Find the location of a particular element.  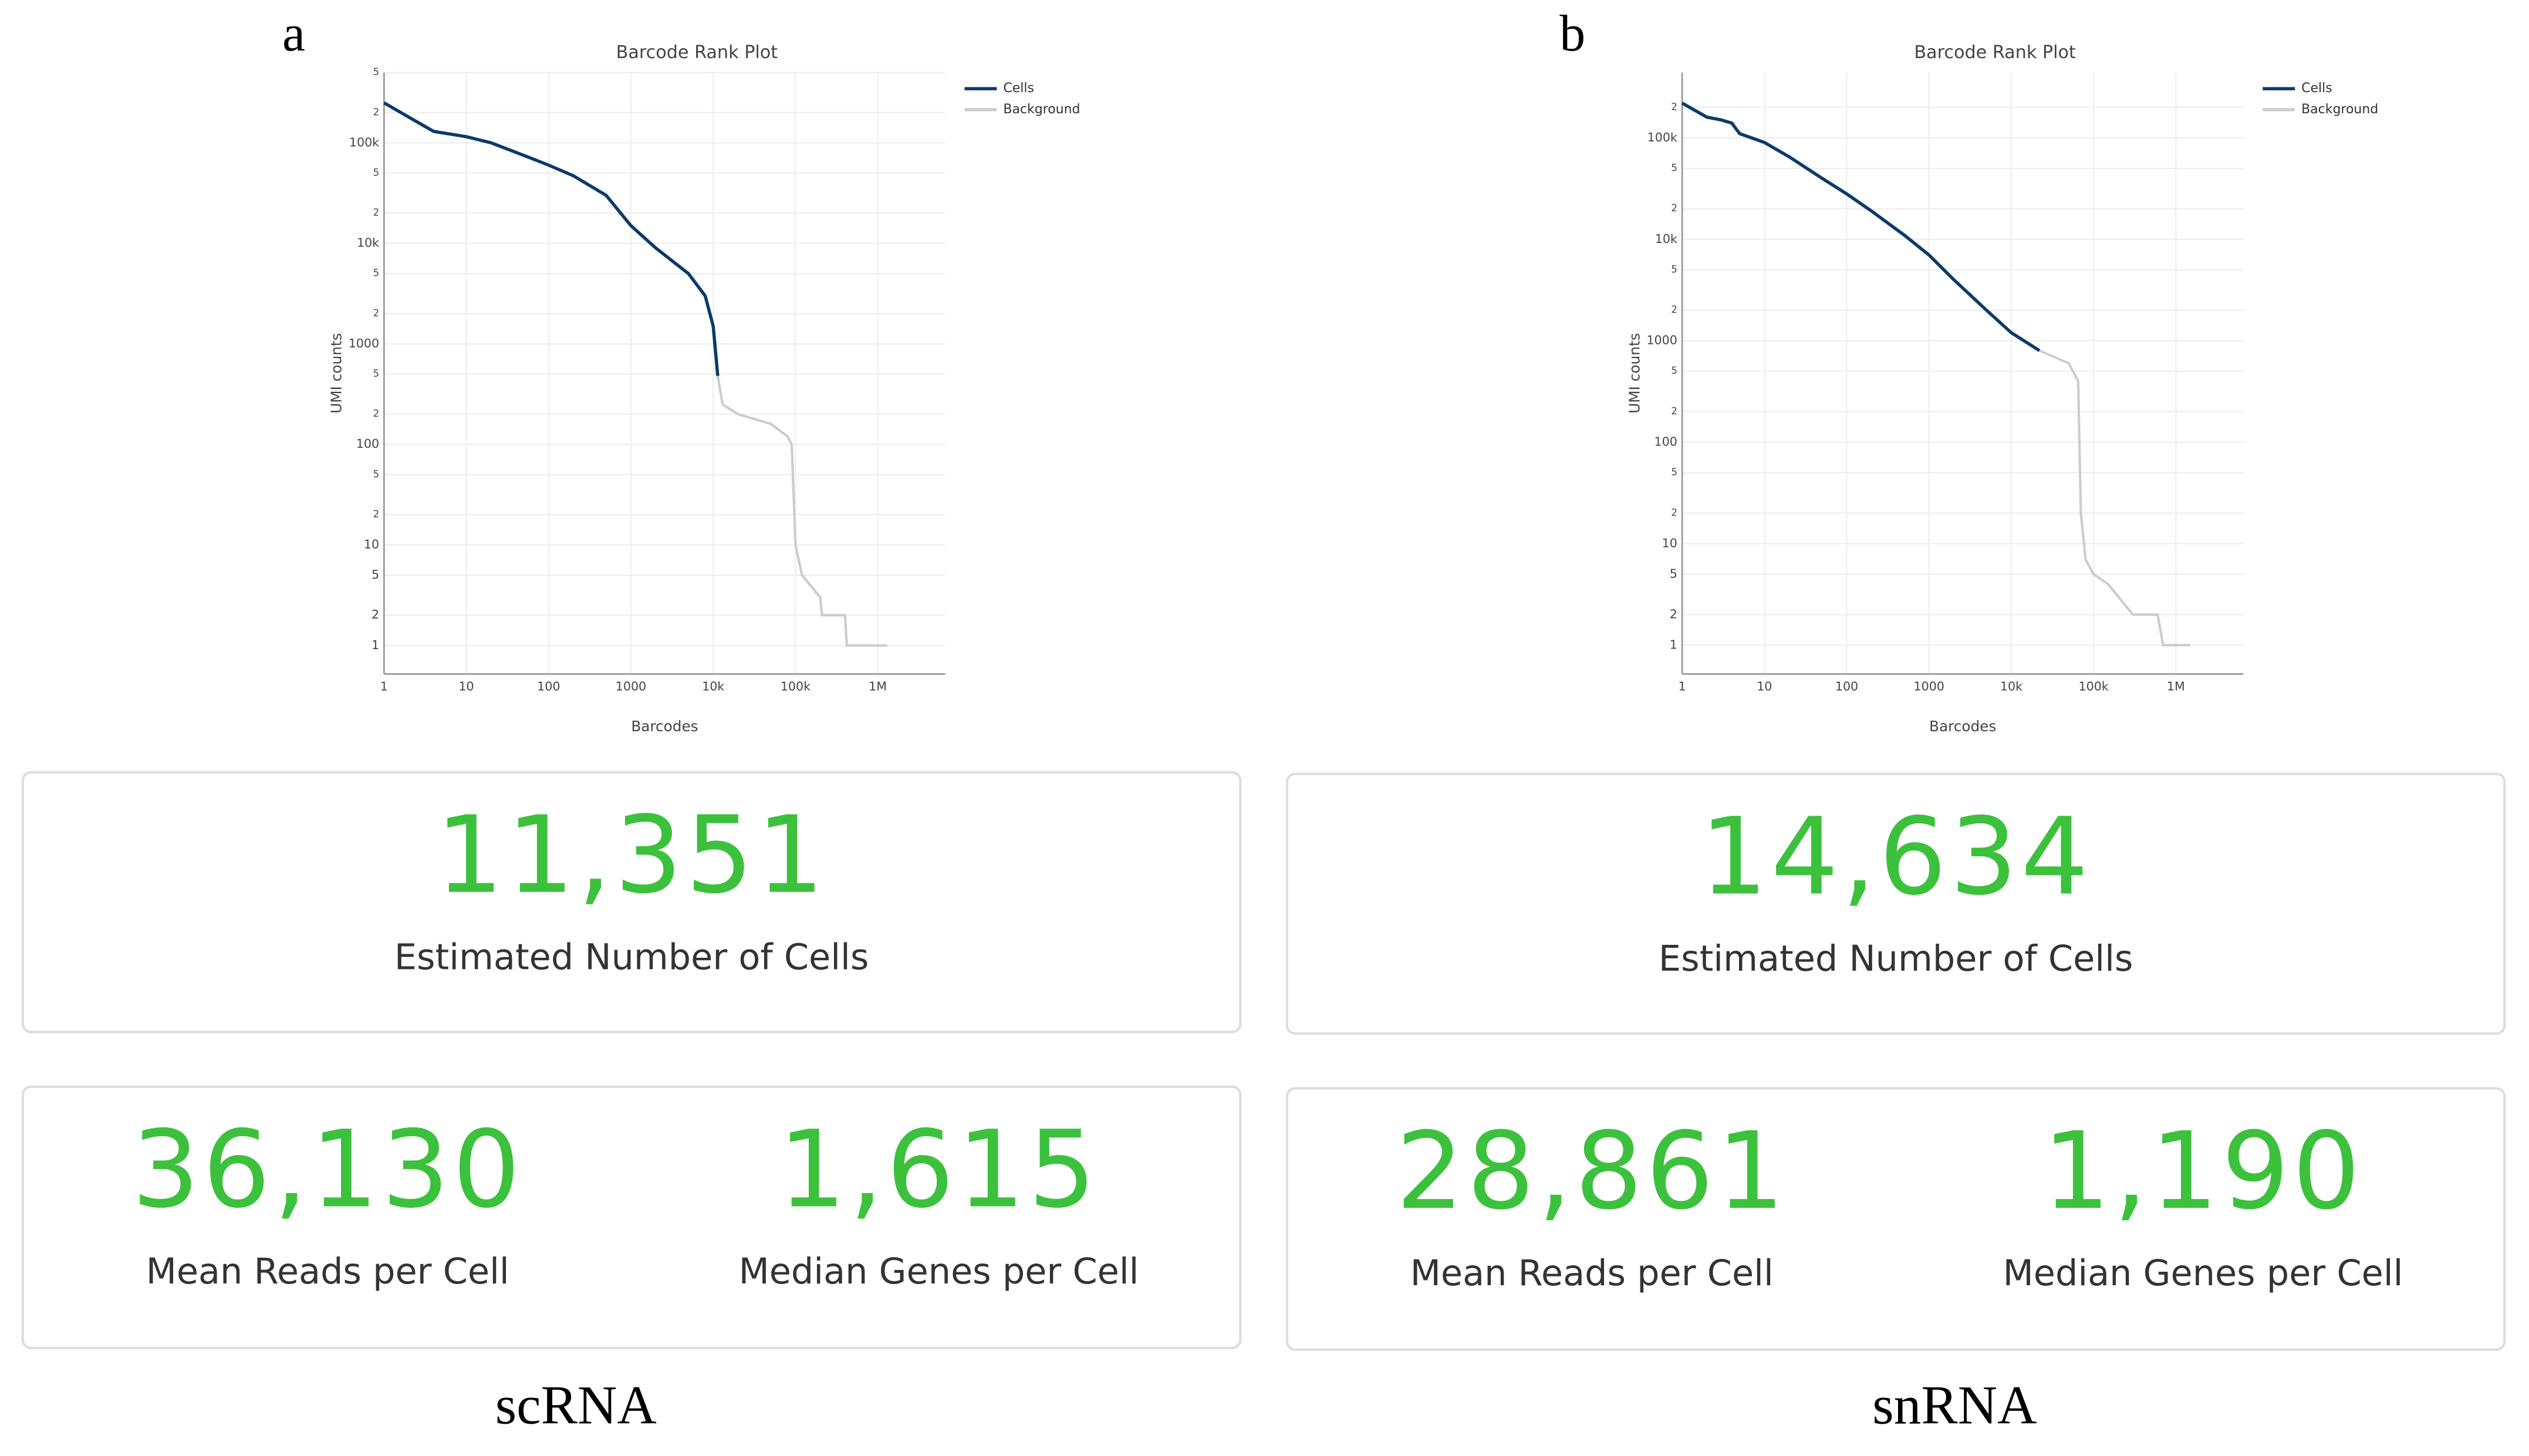

panel-label: a is located at coordinates (293, 33).